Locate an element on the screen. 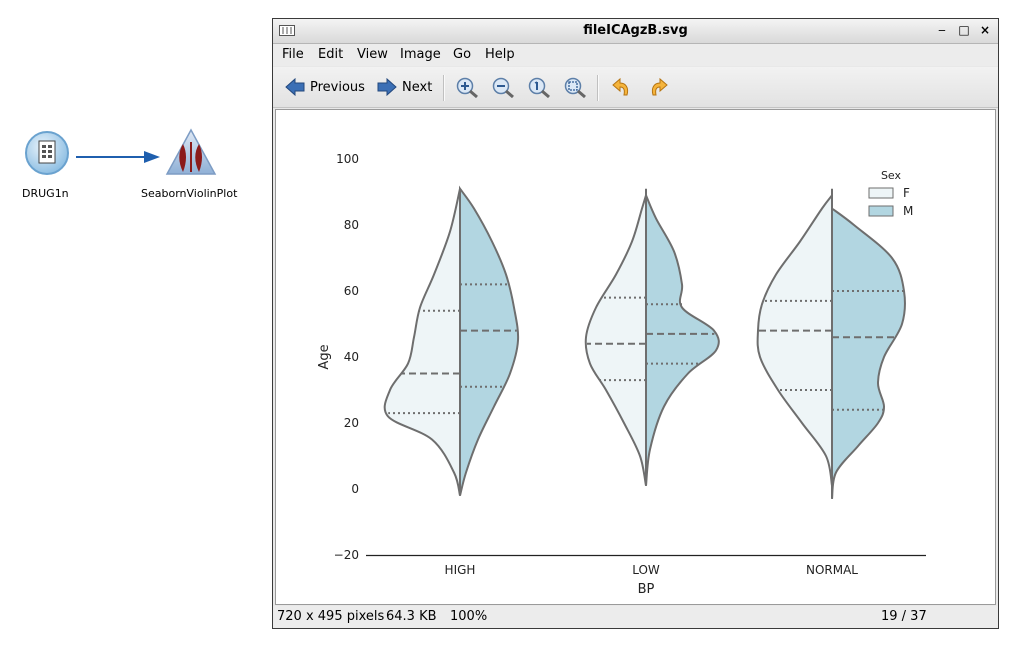 The image size is (1011, 649). y-tick-label: 60 is located at coordinates (351, 291).